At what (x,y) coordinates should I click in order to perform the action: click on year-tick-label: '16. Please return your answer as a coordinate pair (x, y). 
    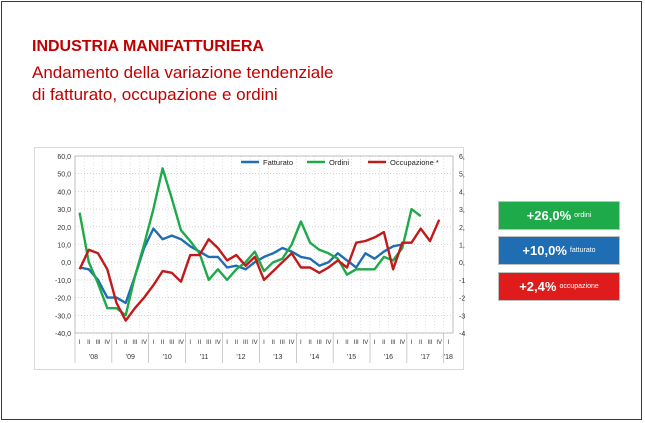
    Looking at the image, I should click on (388, 357).